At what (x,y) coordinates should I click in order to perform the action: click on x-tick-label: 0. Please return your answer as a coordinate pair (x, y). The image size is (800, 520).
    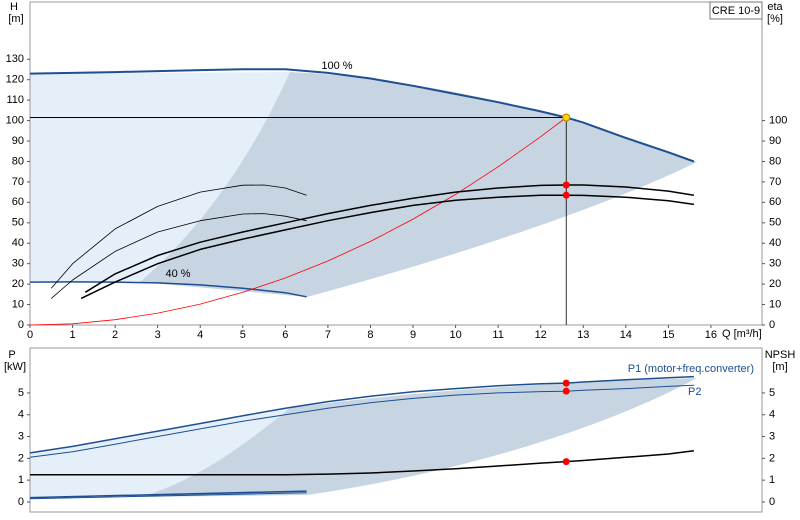
    Looking at the image, I should click on (30, 335).